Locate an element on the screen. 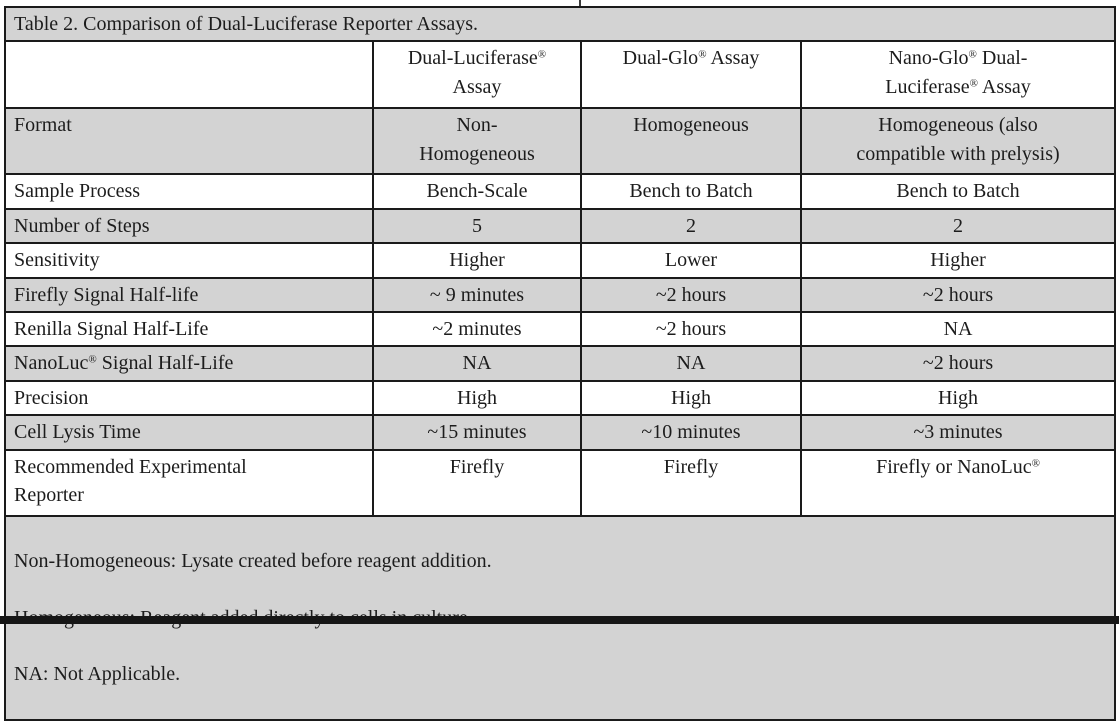 This screenshot has width=1119, height=721. row-label: Sensitivity is located at coordinates (189, 260).